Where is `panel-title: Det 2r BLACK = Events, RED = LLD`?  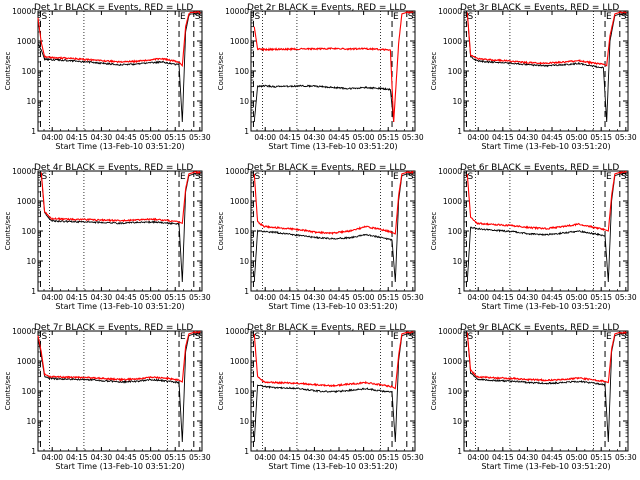 panel-title: Det 2r BLACK = Events, RED = LLD is located at coordinates (326, 8).